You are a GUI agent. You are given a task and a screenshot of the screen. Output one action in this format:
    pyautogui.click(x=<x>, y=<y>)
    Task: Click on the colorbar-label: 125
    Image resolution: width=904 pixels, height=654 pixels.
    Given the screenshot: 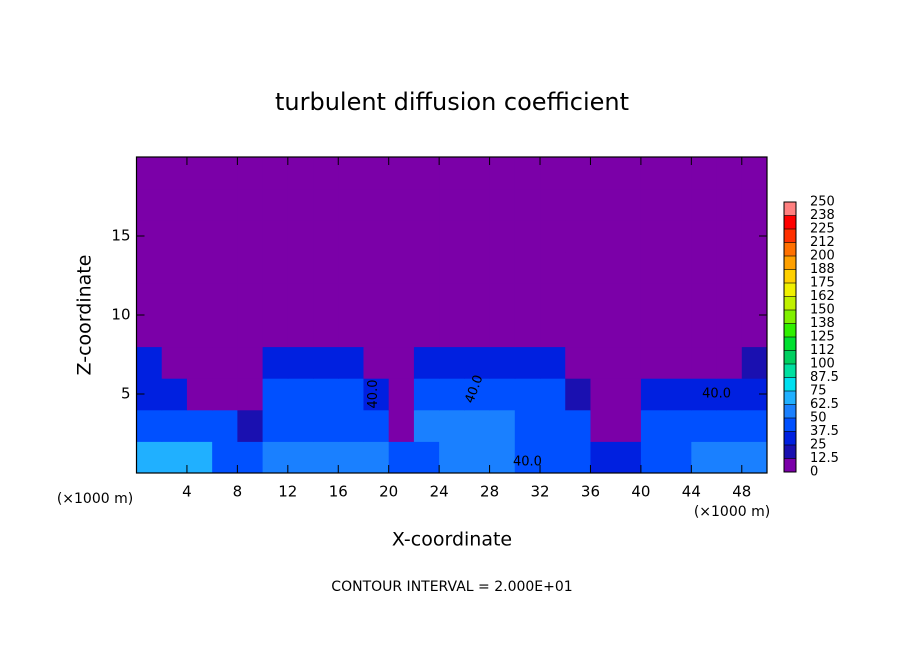 What is the action you would take?
    pyautogui.click(x=822, y=337)
    